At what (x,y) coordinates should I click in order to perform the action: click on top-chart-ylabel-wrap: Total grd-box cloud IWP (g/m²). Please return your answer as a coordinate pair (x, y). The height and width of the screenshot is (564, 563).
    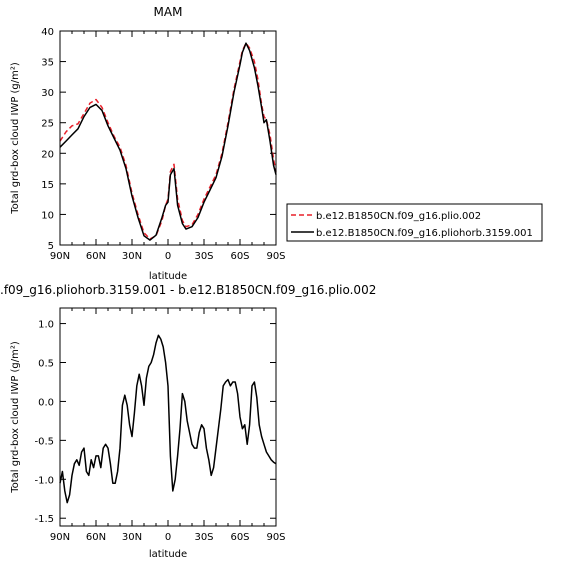
    Looking at the image, I should click on (15, 138).